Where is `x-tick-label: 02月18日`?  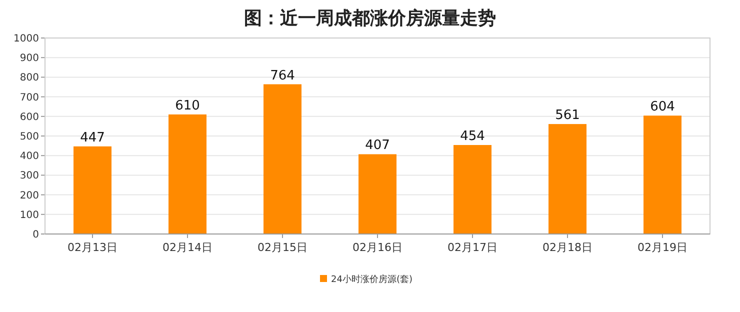 x-tick-label: 02月18日 is located at coordinates (567, 247).